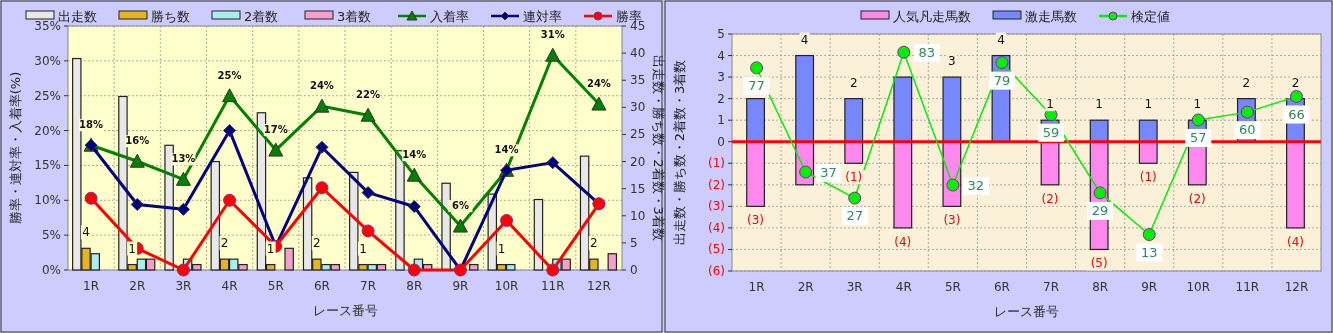 This screenshot has width=1333, height=333. Describe the element at coordinates (638, 80) in the screenshot. I see `y2-tick-label: 35` at that location.